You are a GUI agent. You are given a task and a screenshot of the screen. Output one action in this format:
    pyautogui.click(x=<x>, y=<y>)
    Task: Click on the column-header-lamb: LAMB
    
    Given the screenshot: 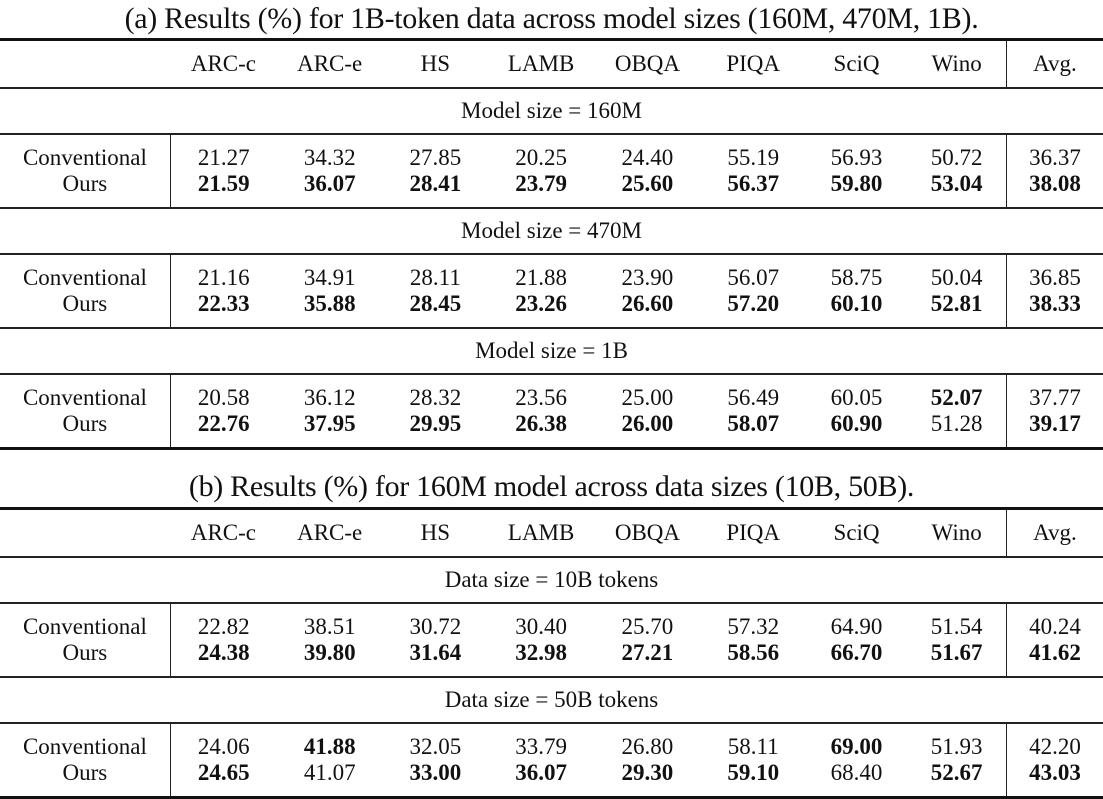 What is the action you would take?
    pyautogui.click(x=541, y=532)
    